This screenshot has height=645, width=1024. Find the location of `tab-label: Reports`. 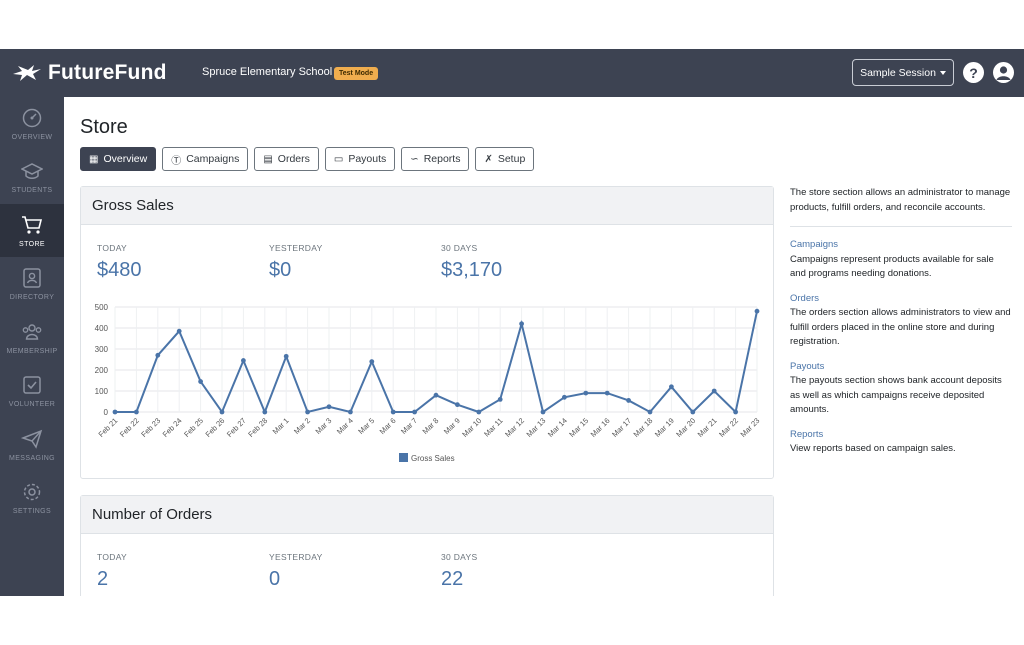

tab-label: Reports is located at coordinates (442, 159).